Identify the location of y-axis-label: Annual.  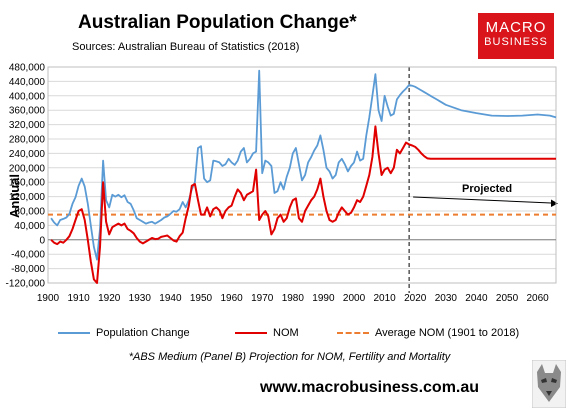
(14, 196).